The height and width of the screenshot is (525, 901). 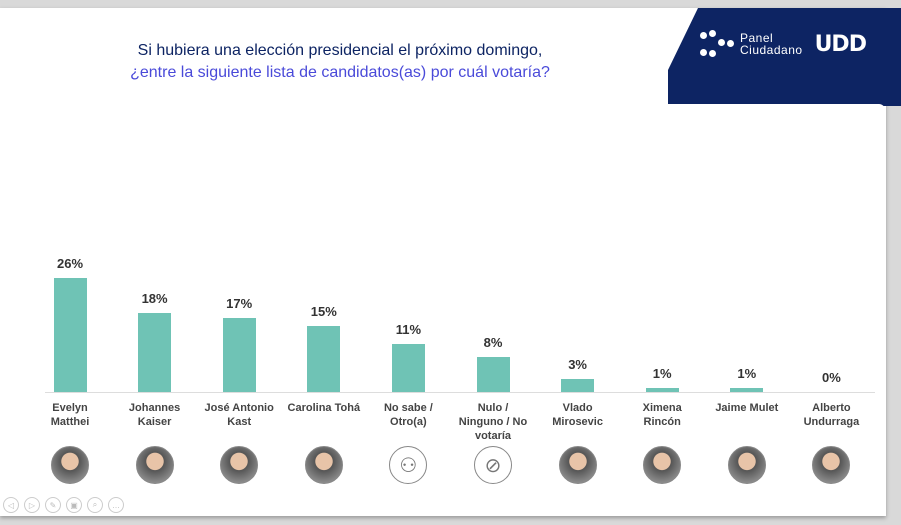 I want to click on category-label: Alberto Undurraga, so click(x=831, y=415).